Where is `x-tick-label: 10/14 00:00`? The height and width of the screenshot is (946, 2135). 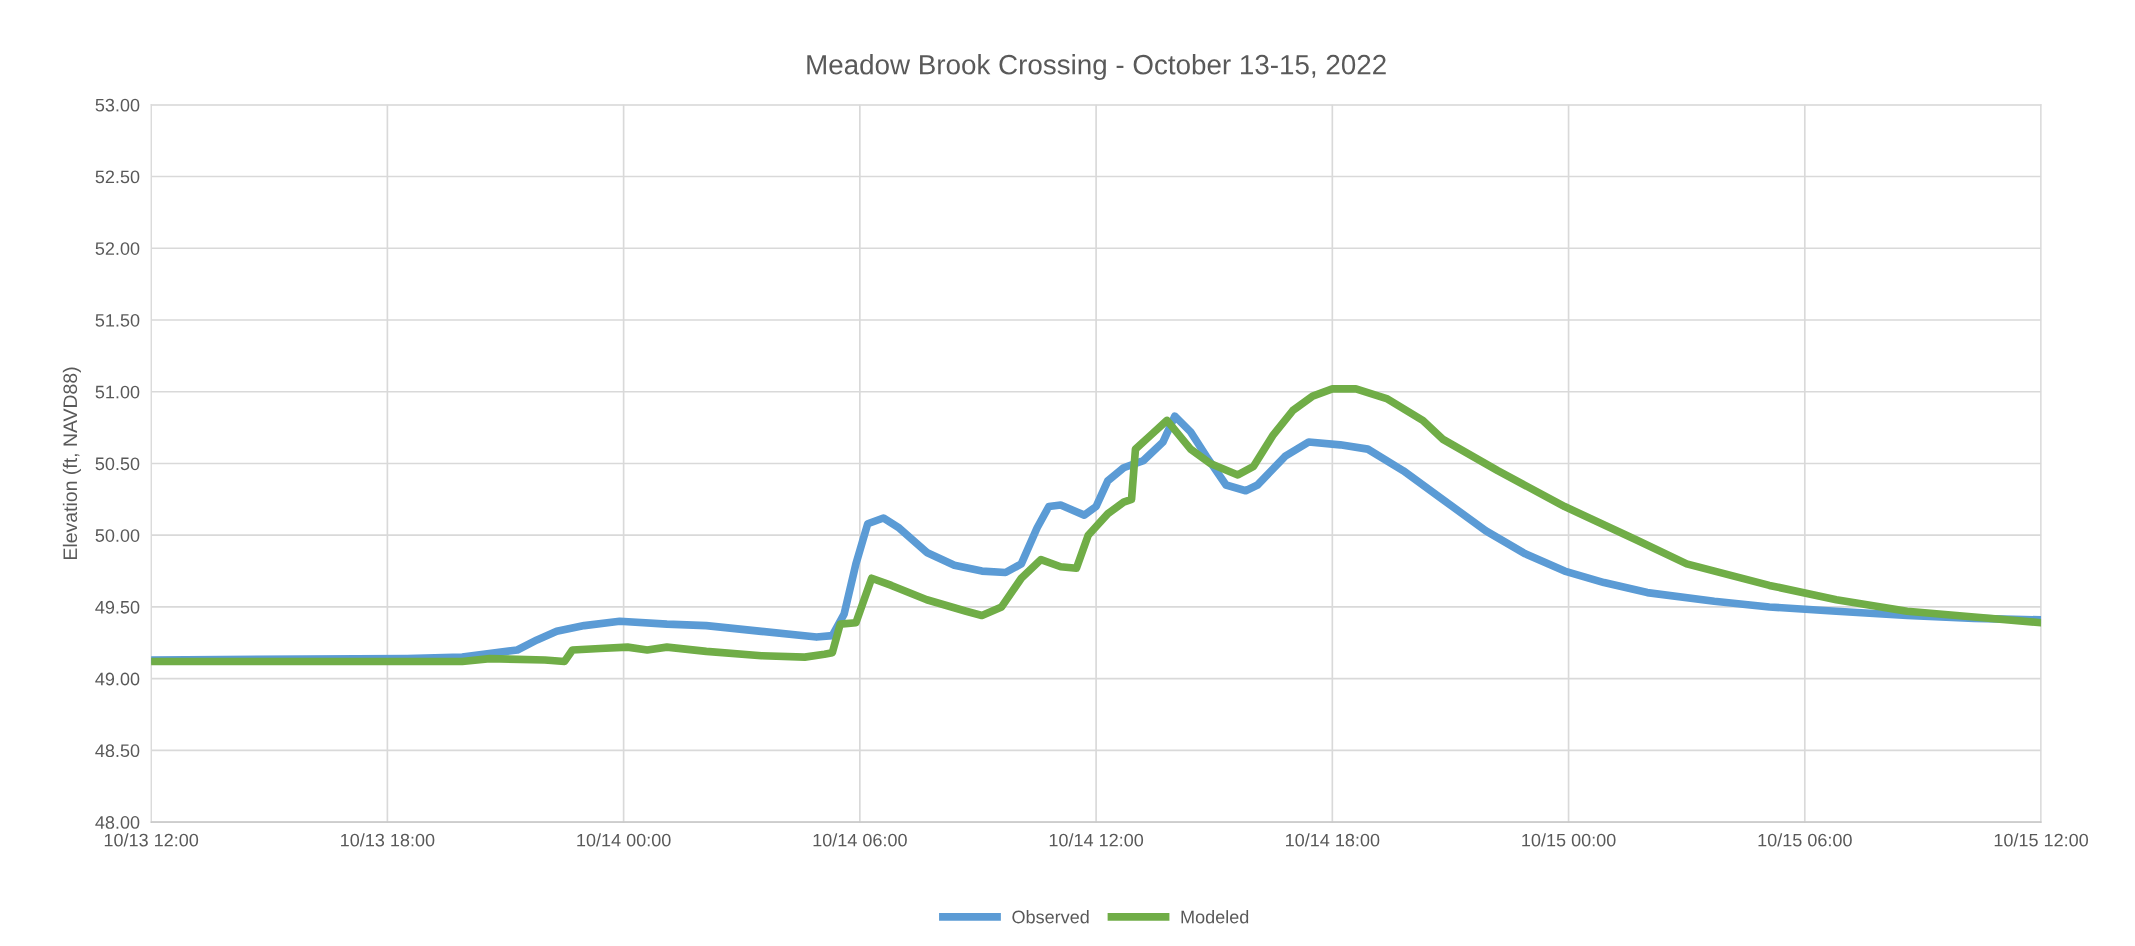
x-tick-label: 10/14 00:00 is located at coordinates (624, 840).